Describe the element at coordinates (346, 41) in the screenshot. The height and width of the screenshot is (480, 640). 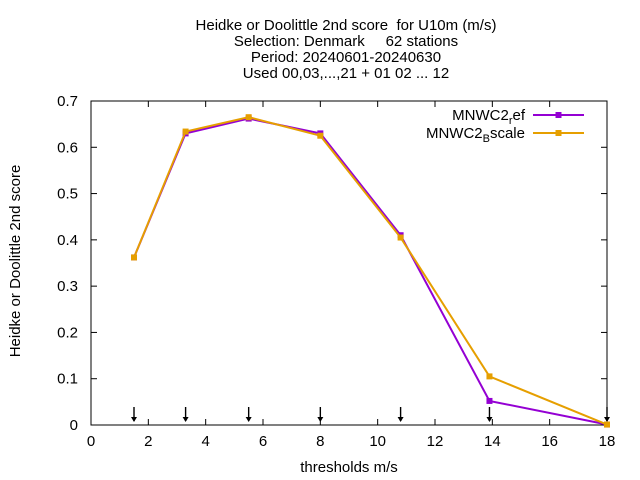
I see `title-line: Selection: Denmark 62 stations` at that location.